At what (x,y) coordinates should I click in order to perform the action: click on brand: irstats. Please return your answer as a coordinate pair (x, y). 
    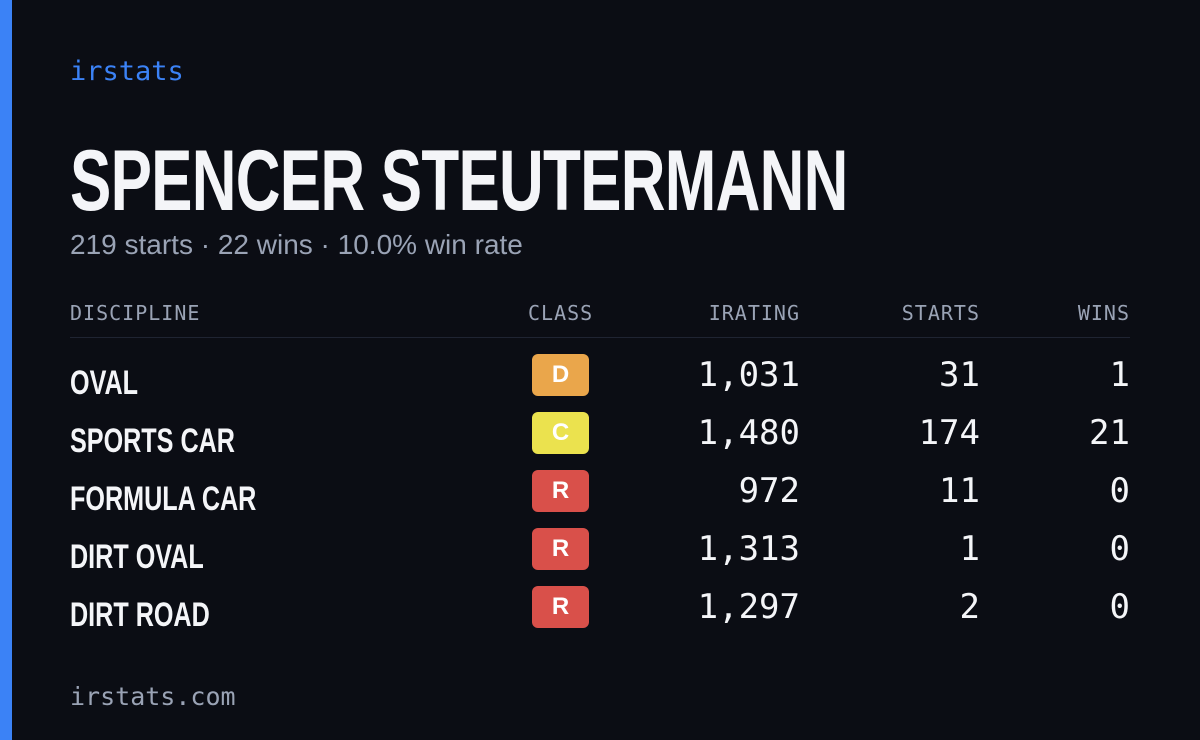
    Looking at the image, I should click on (127, 71).